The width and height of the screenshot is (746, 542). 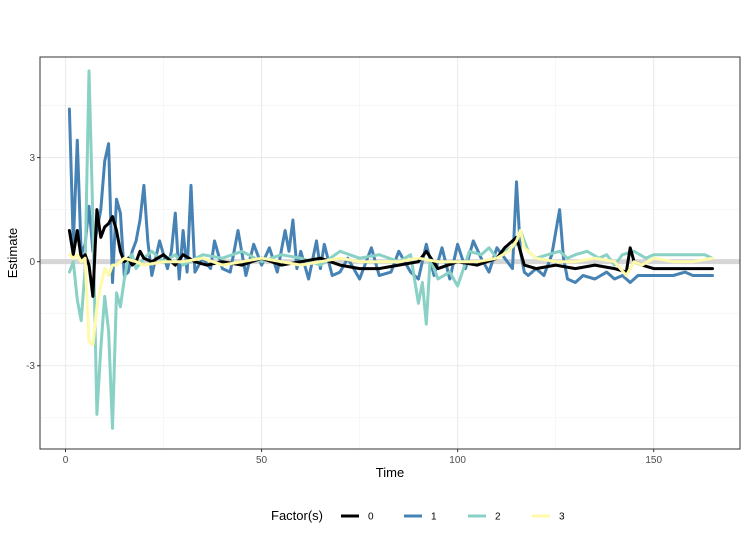 I want to click on y-axis-ticks: -3 0 3, so click(x=33, y=262).